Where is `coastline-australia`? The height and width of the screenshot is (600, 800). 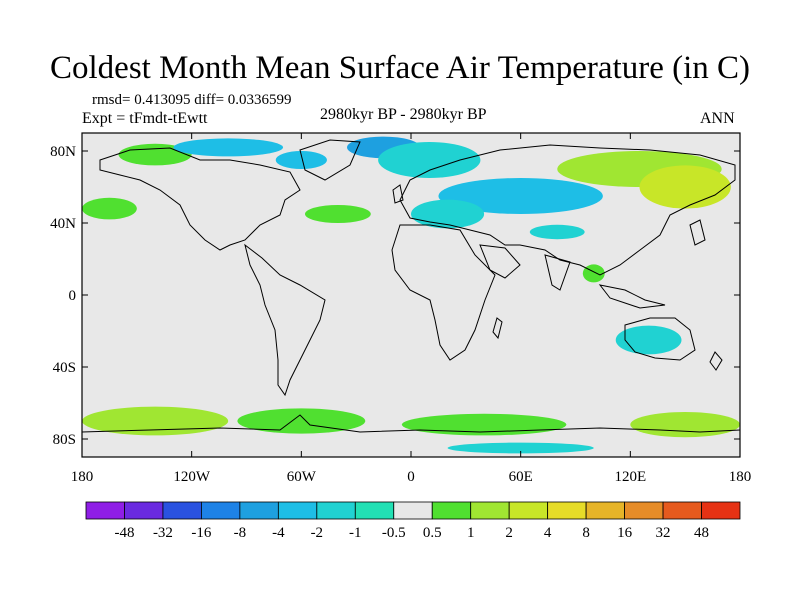 coastline-australia is located at coordinates (660, 339).